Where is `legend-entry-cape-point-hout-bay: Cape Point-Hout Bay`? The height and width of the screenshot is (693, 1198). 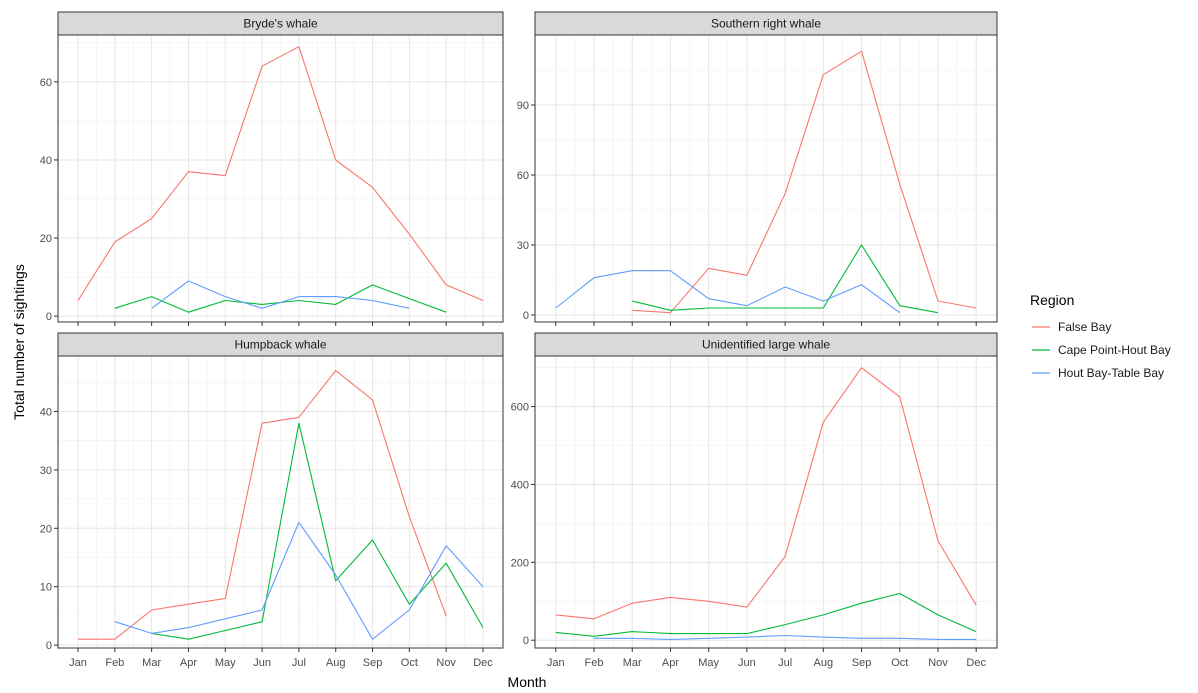
legend-entry-cape-point-hout-bay: Cape Point-Hout Bay is located at coordinates (1101, 350).